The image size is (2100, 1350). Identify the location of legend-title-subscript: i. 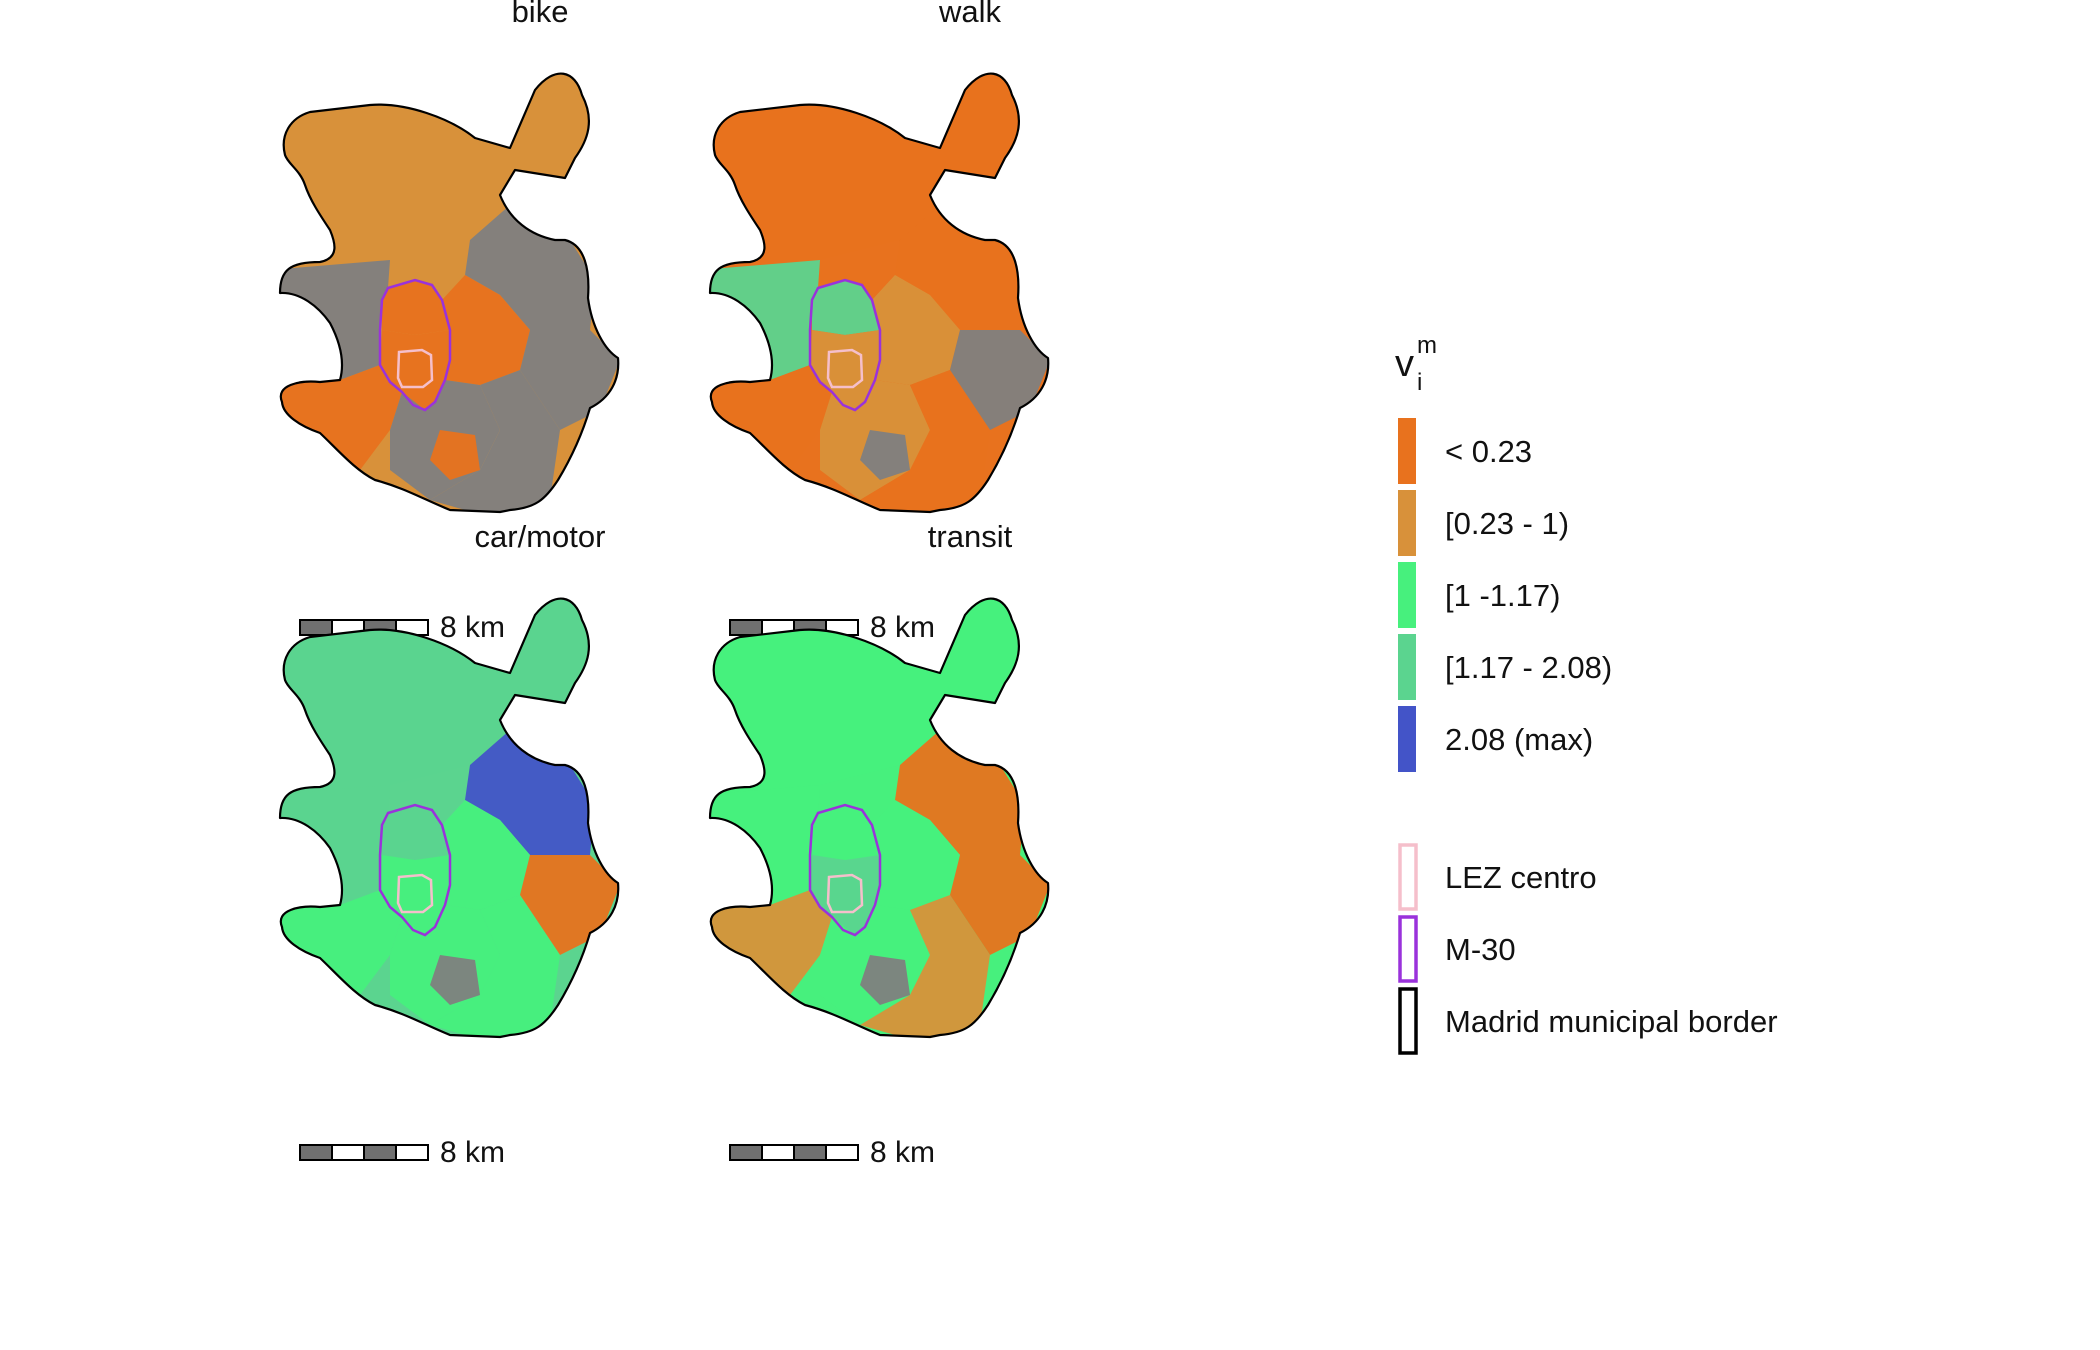
(1419, 382).